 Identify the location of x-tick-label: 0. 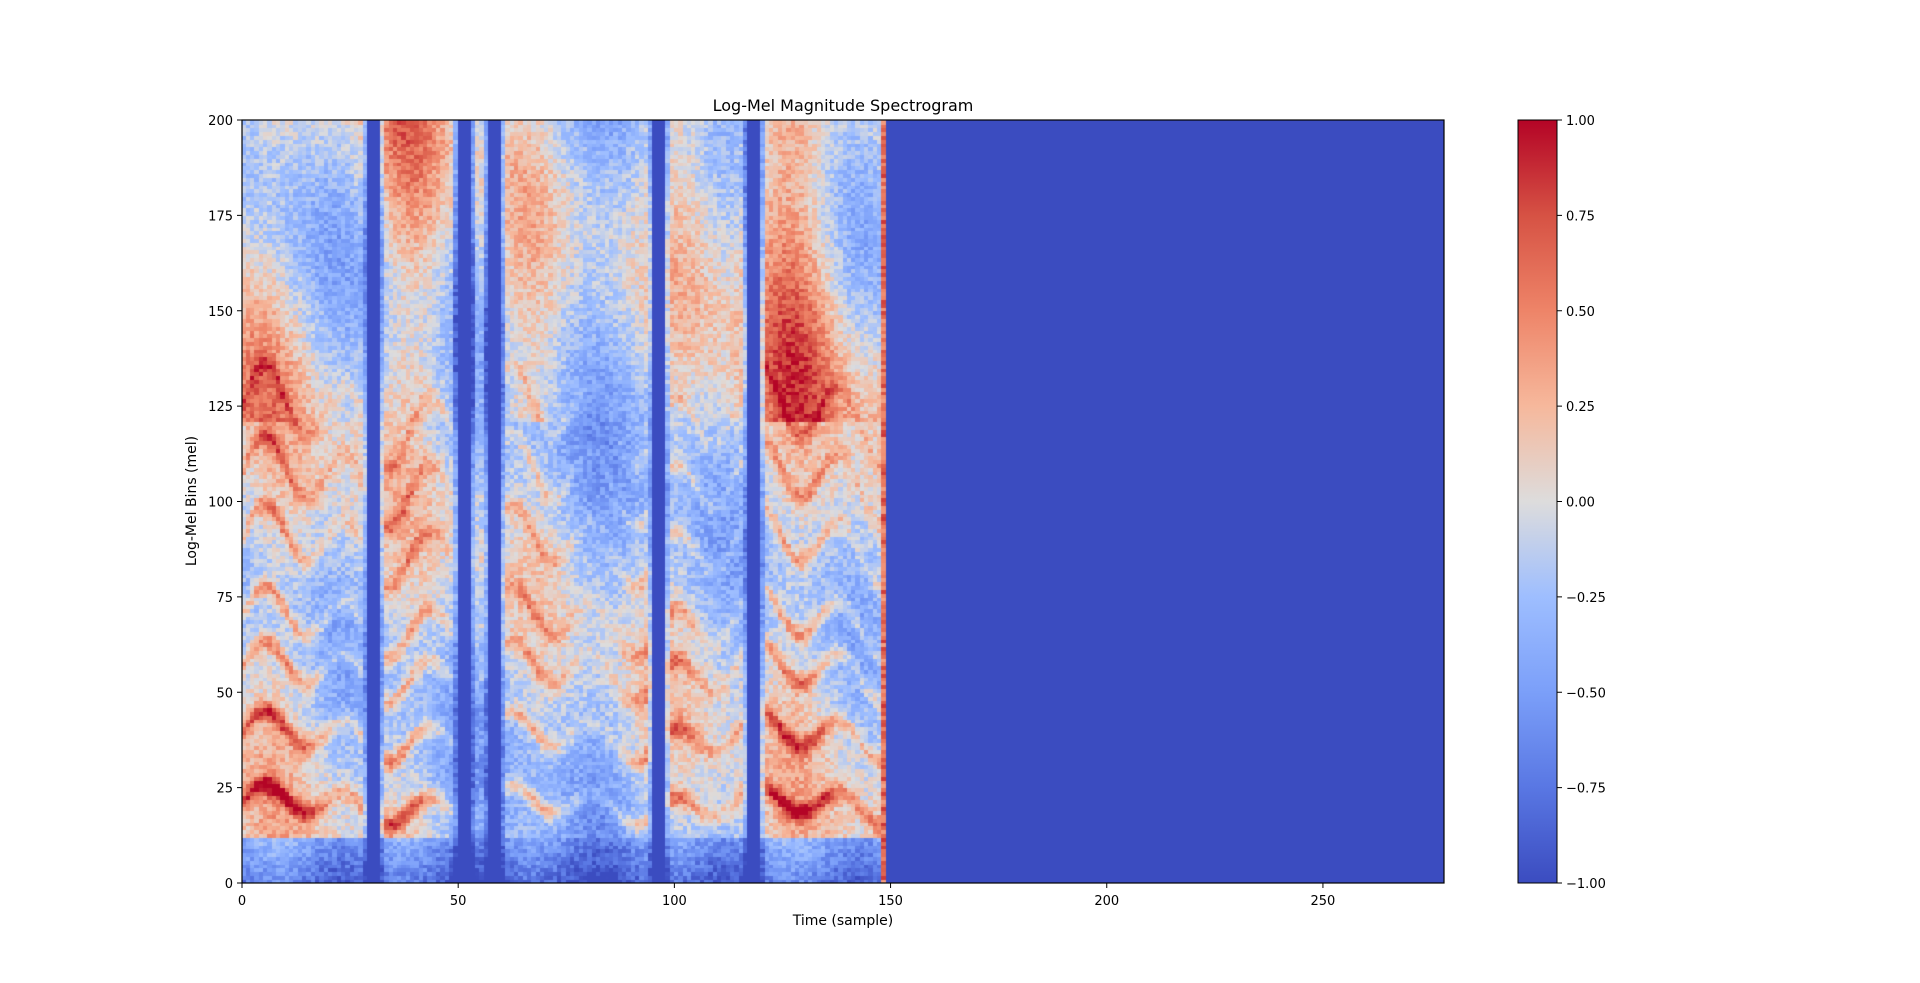
(242, 901).